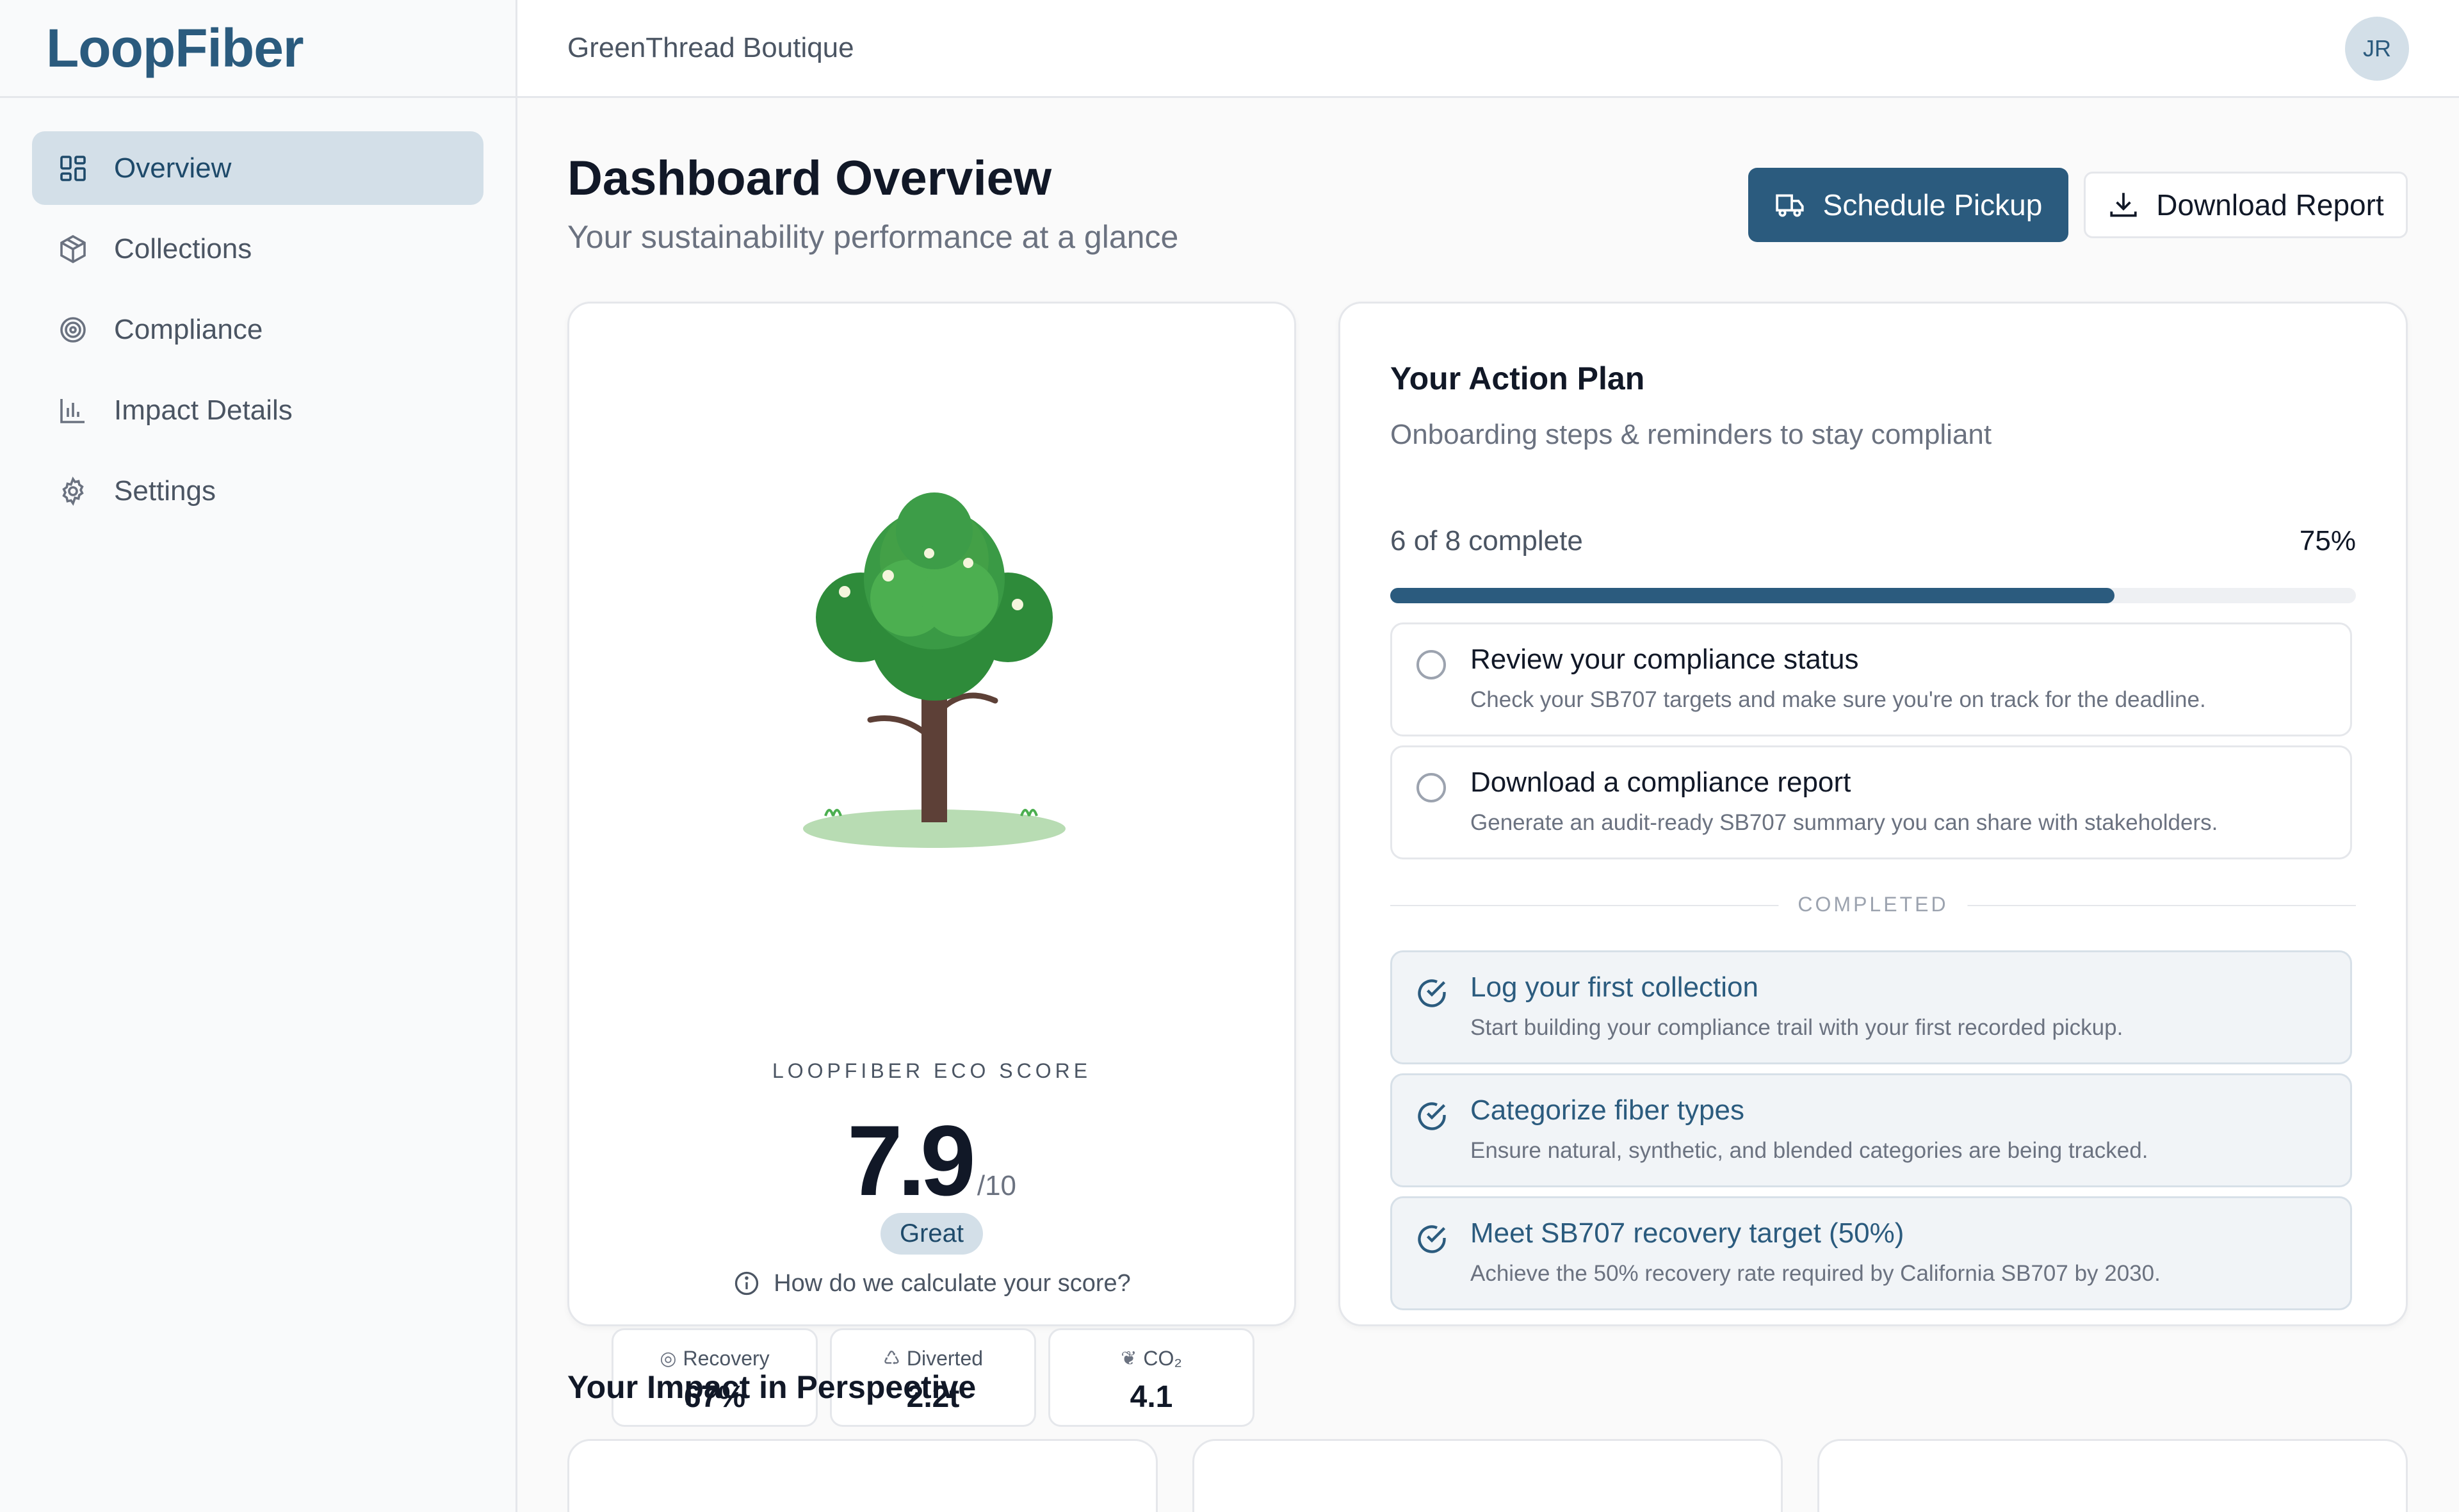  What do you see at coordinates (2270, 205) in the screenshot?
I see `download-report-label: Download Report` at bounding box center [2270, 205].